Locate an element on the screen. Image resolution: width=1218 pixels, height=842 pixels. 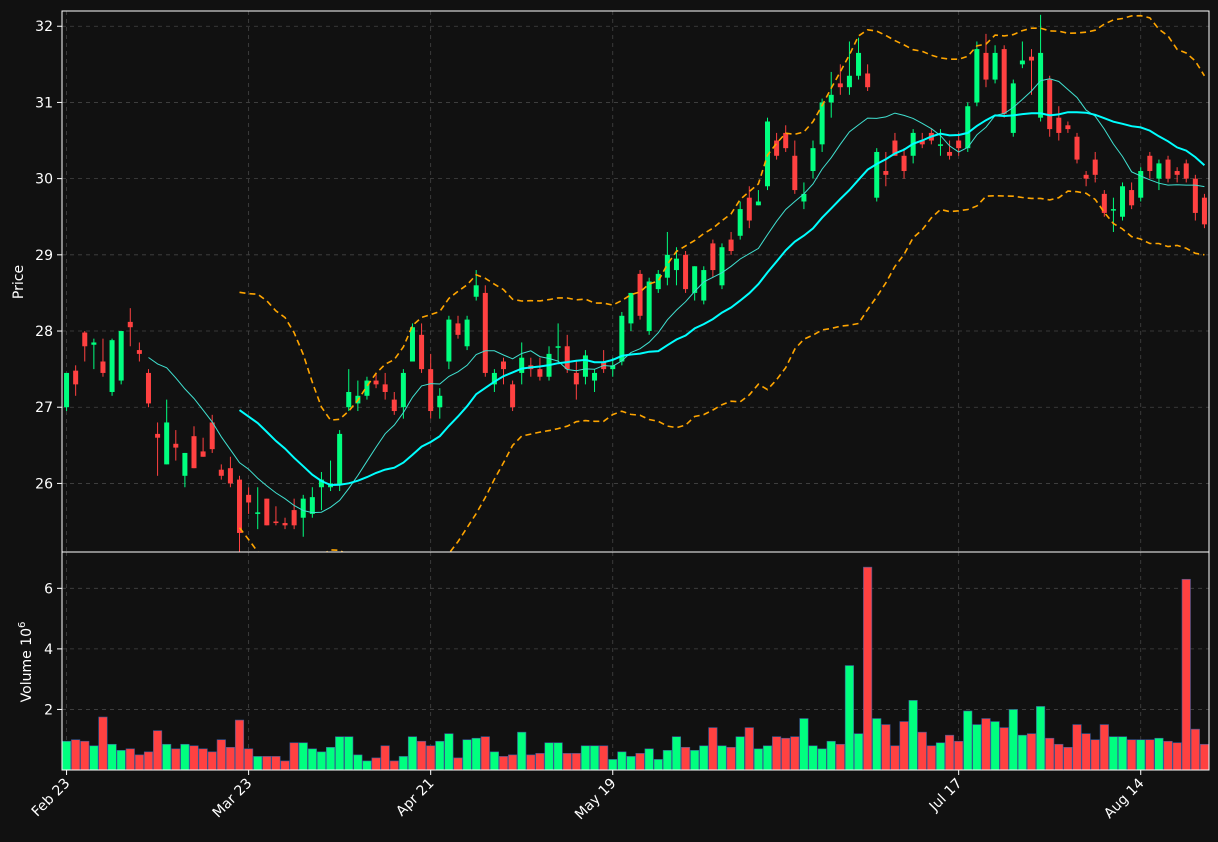
price-axis: 26 27 28 29 30 31 32 is located at coordinates (48, 255).